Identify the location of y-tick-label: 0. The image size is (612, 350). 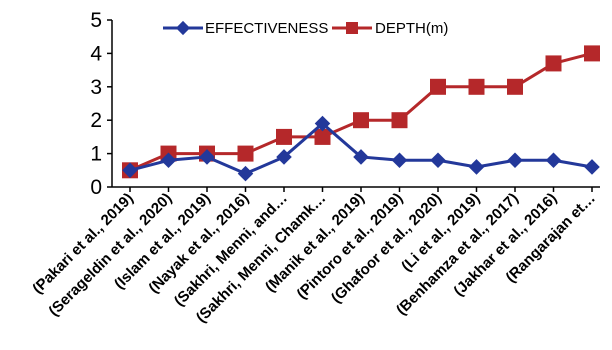
(96, 187).